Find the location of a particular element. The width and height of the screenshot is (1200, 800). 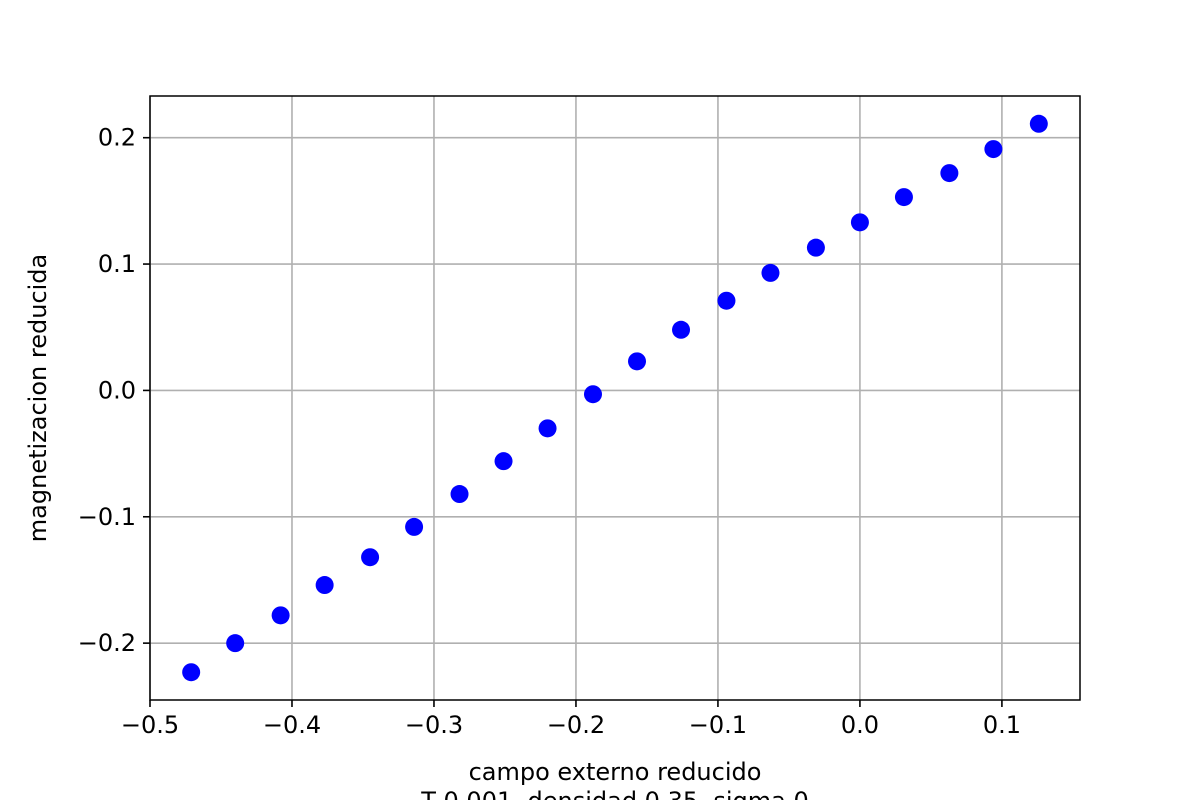

x-axis-ticks: −0.5 −0.4 −0.3 −0.2 −0.1 0.0 0.1 is located at coordinates (571, 719).